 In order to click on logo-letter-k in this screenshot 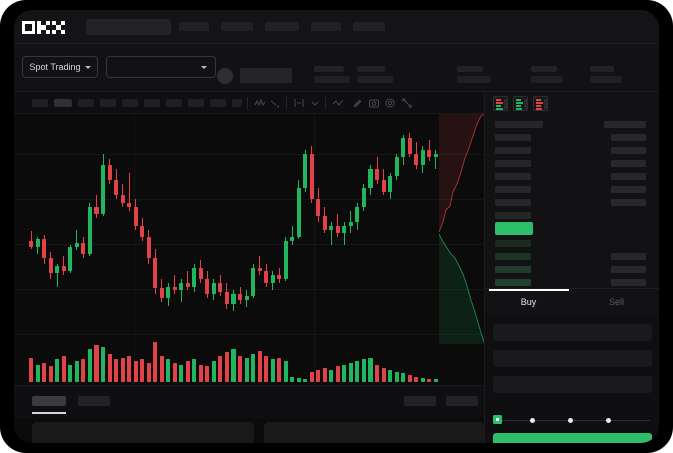, I will do `click(43, 27)`.